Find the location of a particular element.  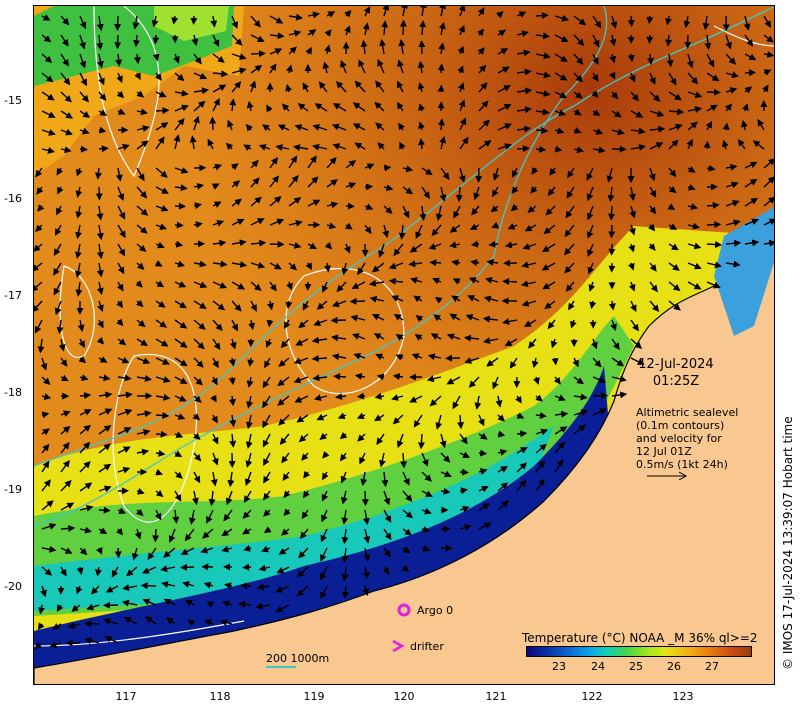

y-tick-label: -18 is located at coordinates (13, 392).